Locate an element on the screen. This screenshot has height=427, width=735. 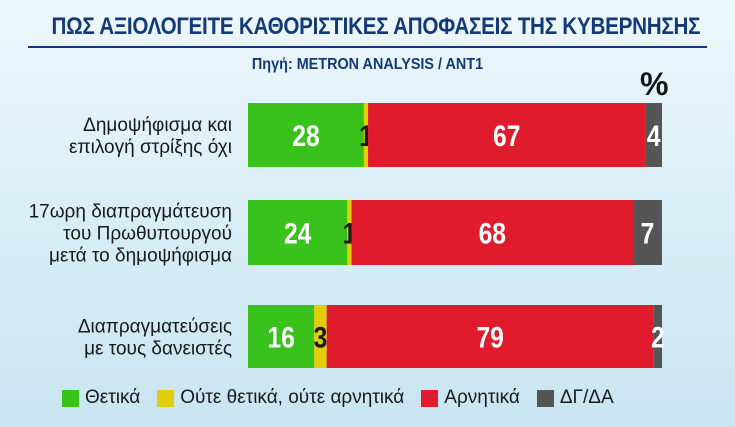
category-label: Διαπραγματεύσεις is located at coordinates (155, 327).